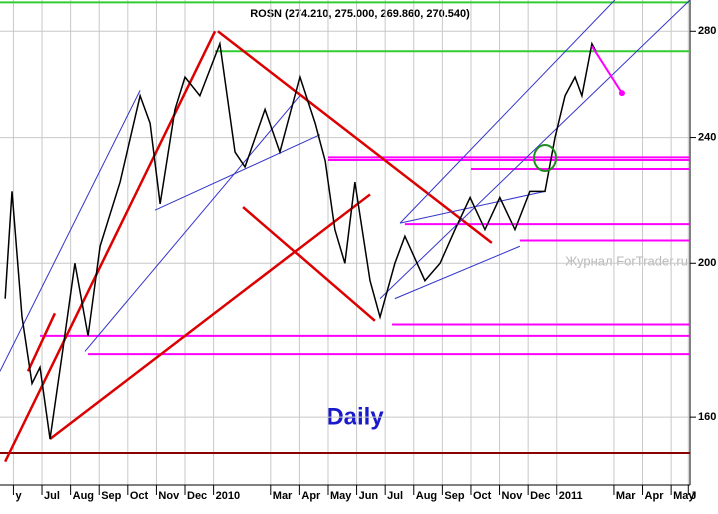 The image size is (718, 514). What do you see at coordinates (545, 157) in the screenshot?
I see `highlight-circle` at bounding box center [545, 157].